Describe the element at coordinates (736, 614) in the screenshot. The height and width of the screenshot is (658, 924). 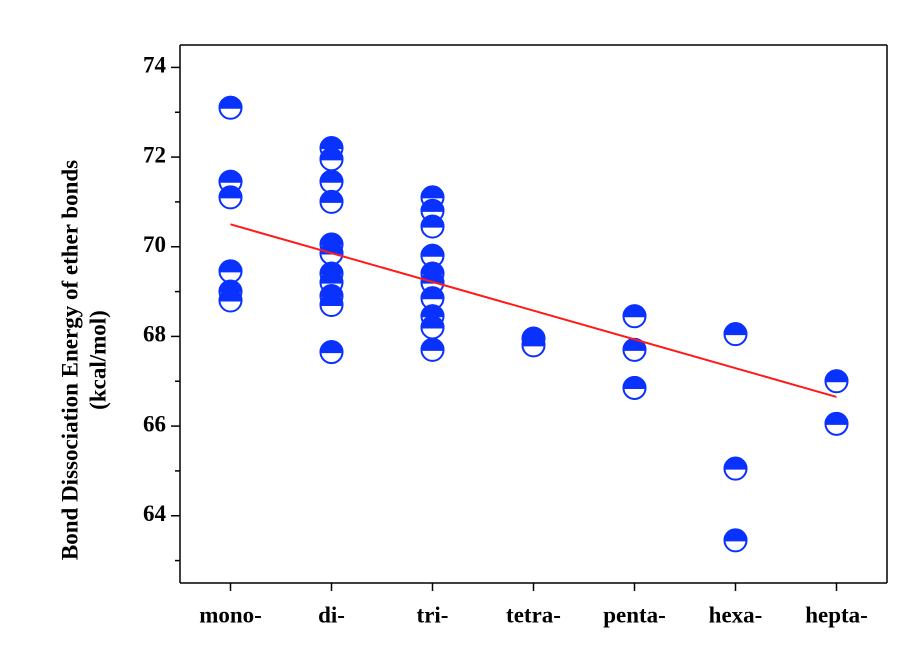
I see `x-tick-label: hexa-` at that location.